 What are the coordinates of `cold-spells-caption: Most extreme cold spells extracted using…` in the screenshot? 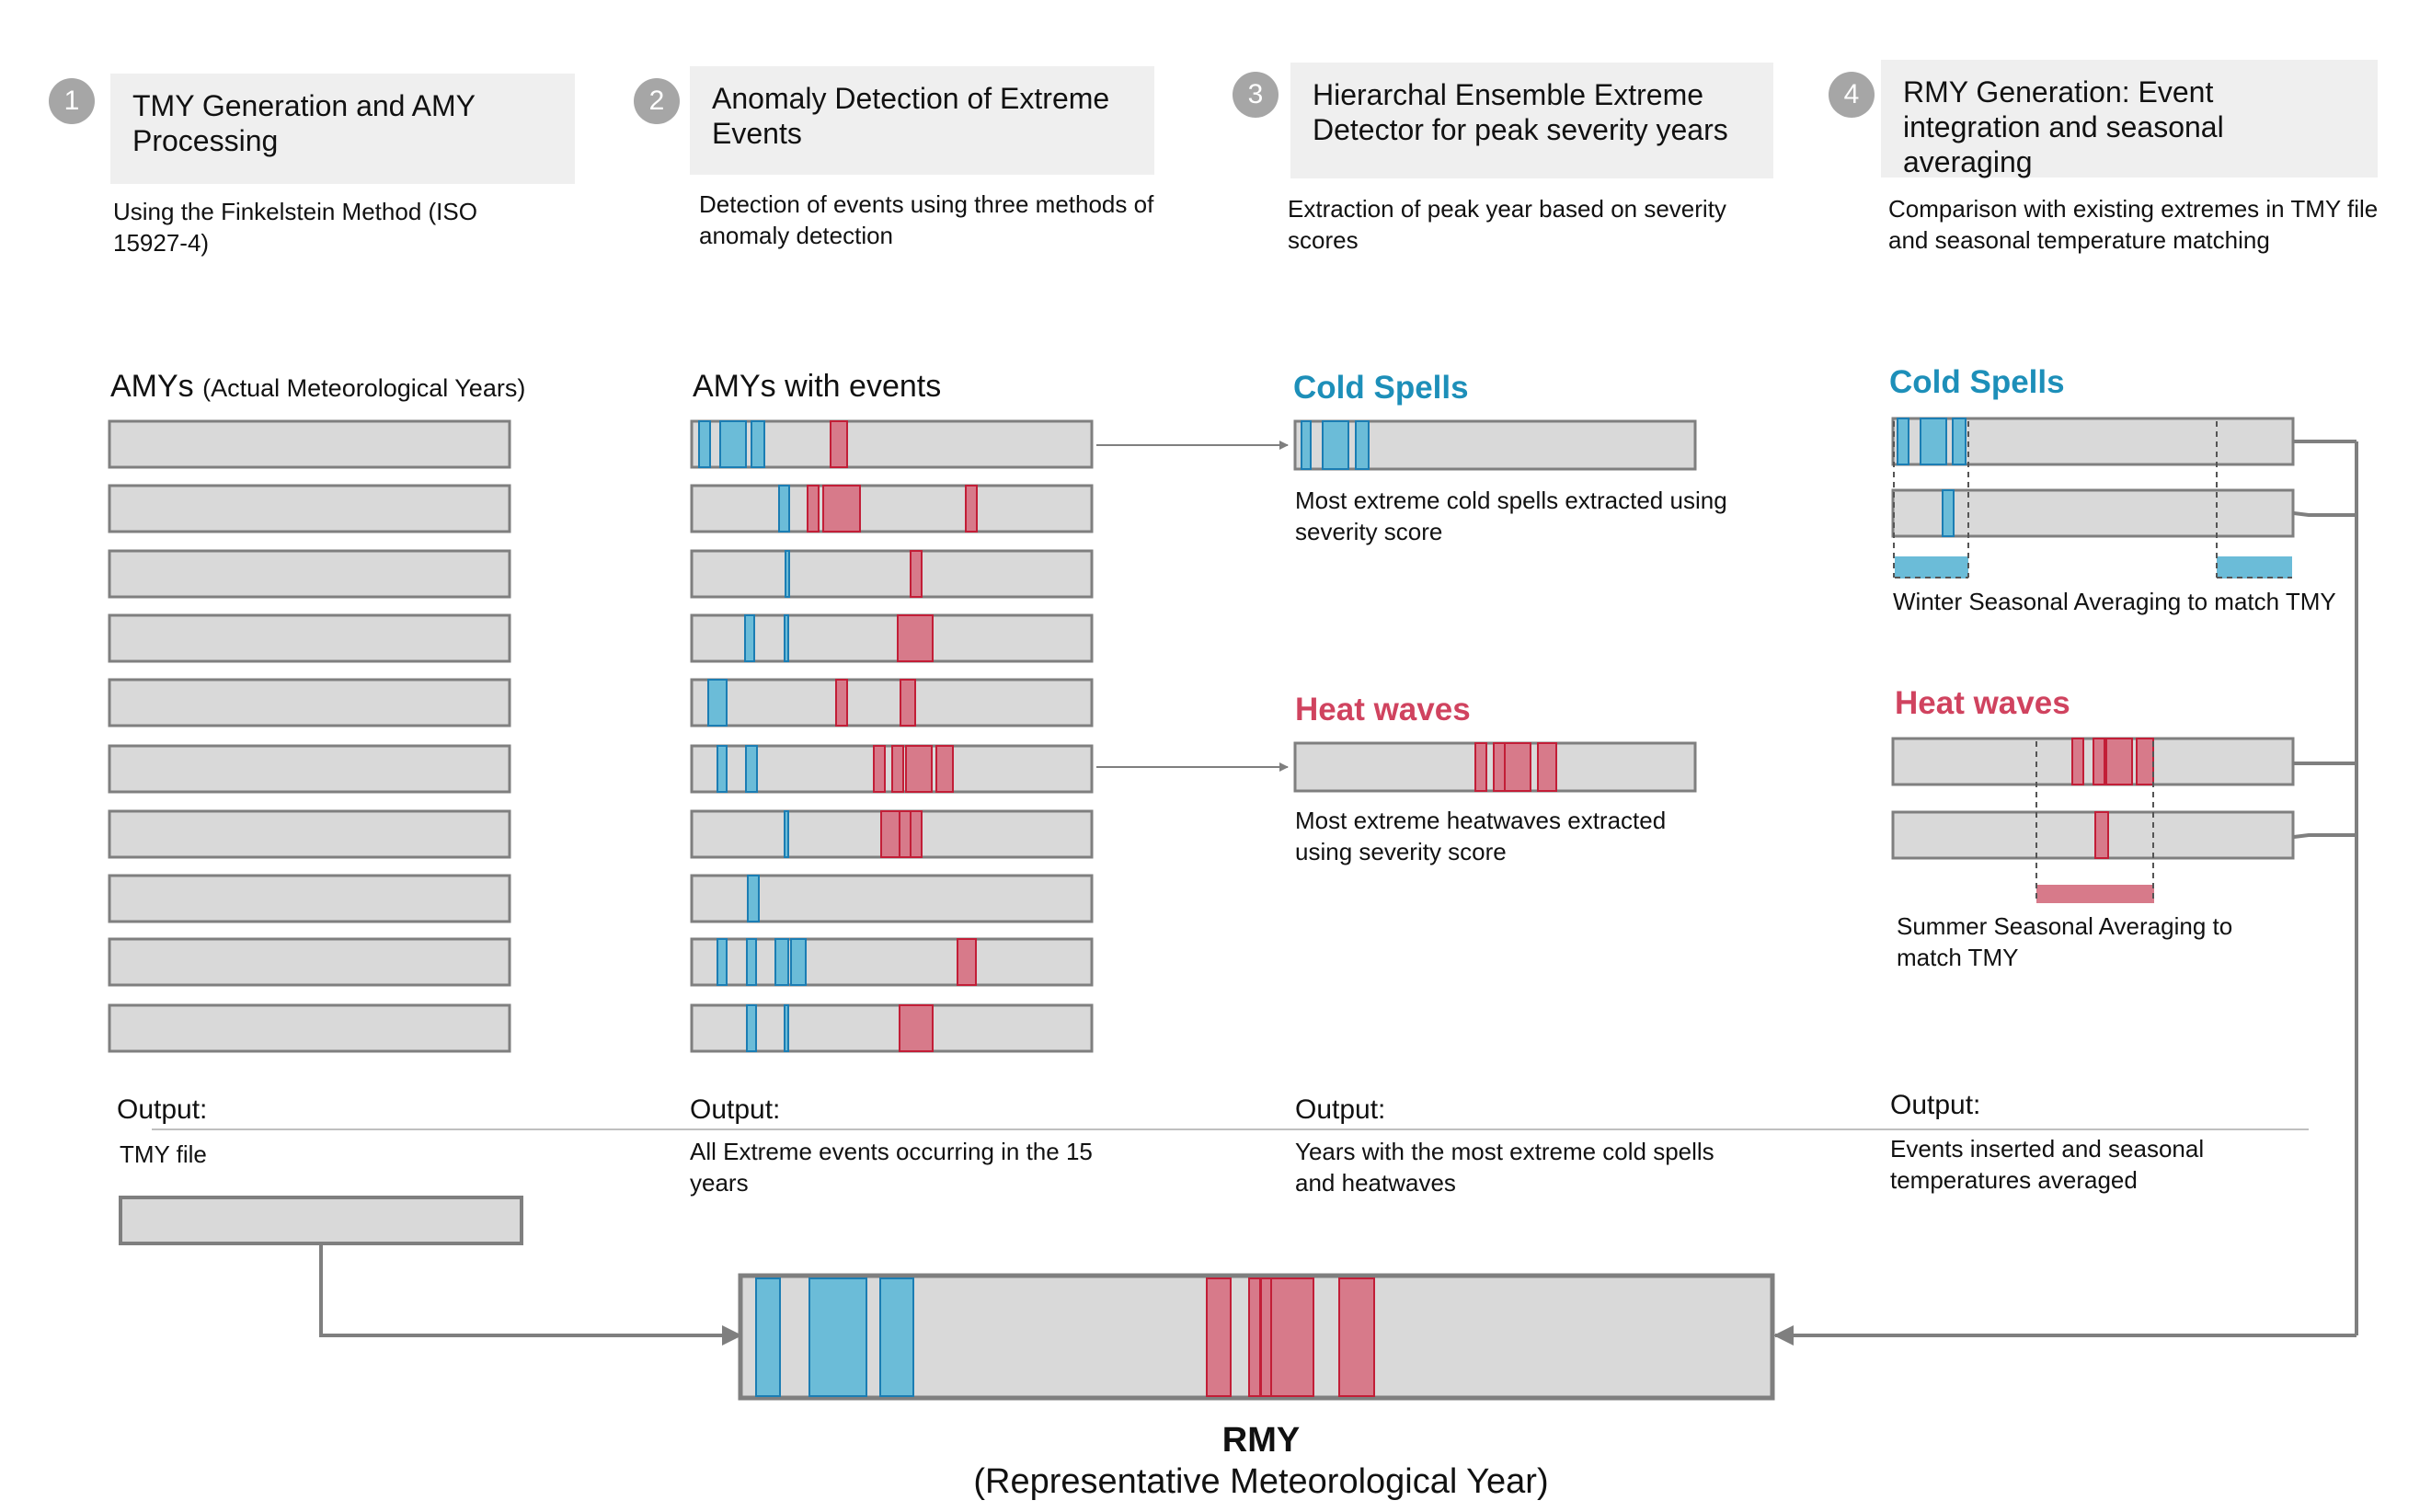 It's located at (1511, 516).